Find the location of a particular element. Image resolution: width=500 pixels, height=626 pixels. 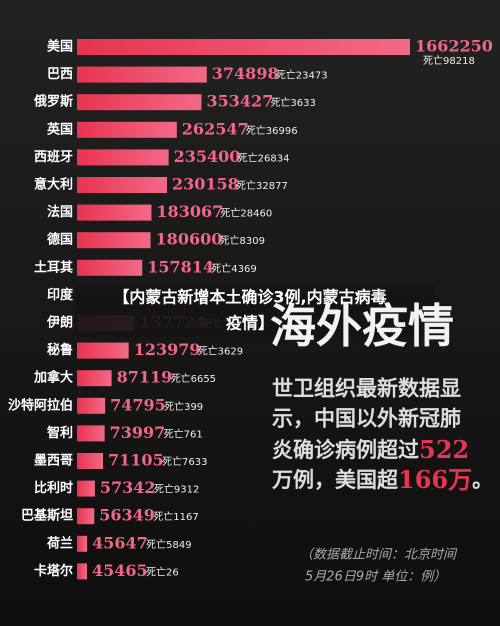

value-label: 56349 is located at coordinates (127, 515).